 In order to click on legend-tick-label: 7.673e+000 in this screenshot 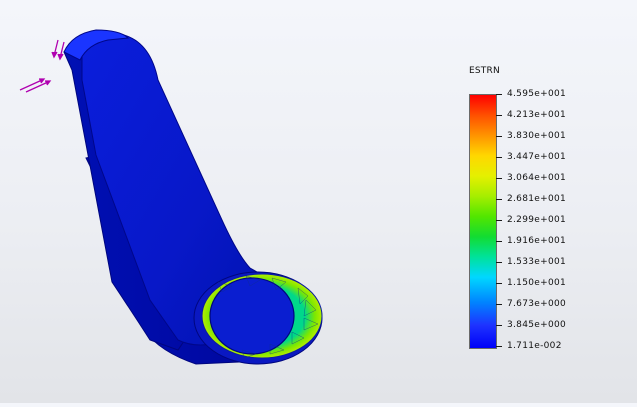, I will do `click(537, 304)`.